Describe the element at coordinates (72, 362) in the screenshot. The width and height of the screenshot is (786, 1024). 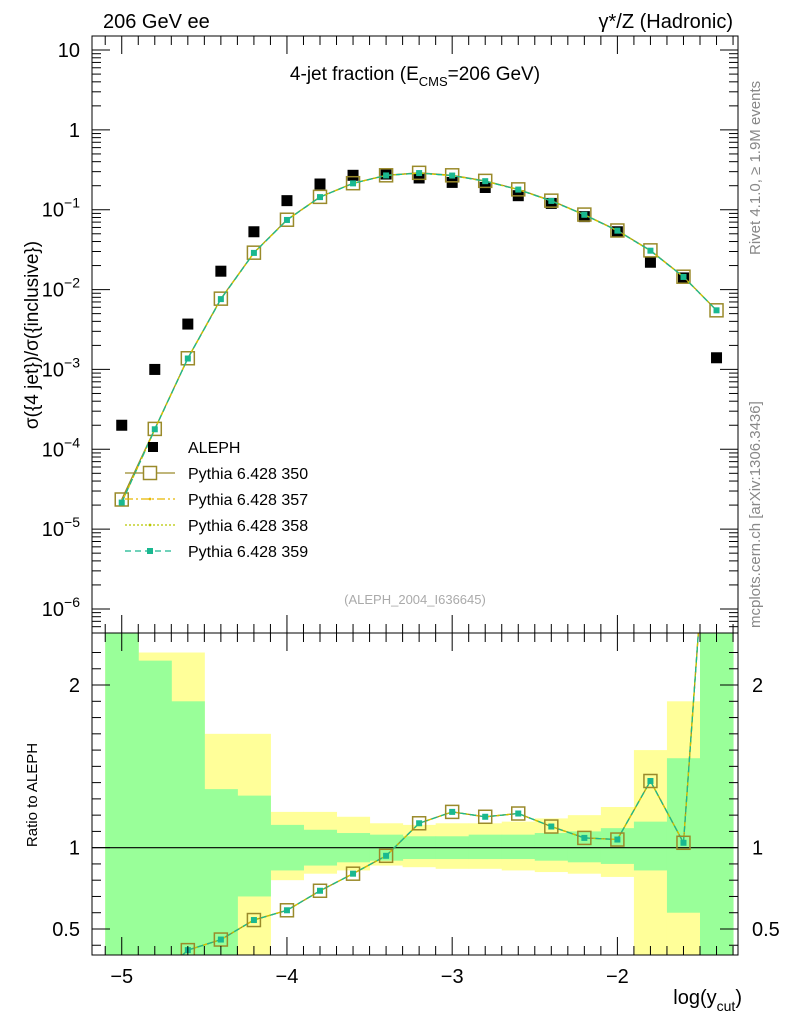
I see `tick-exponent: −3` at that location.